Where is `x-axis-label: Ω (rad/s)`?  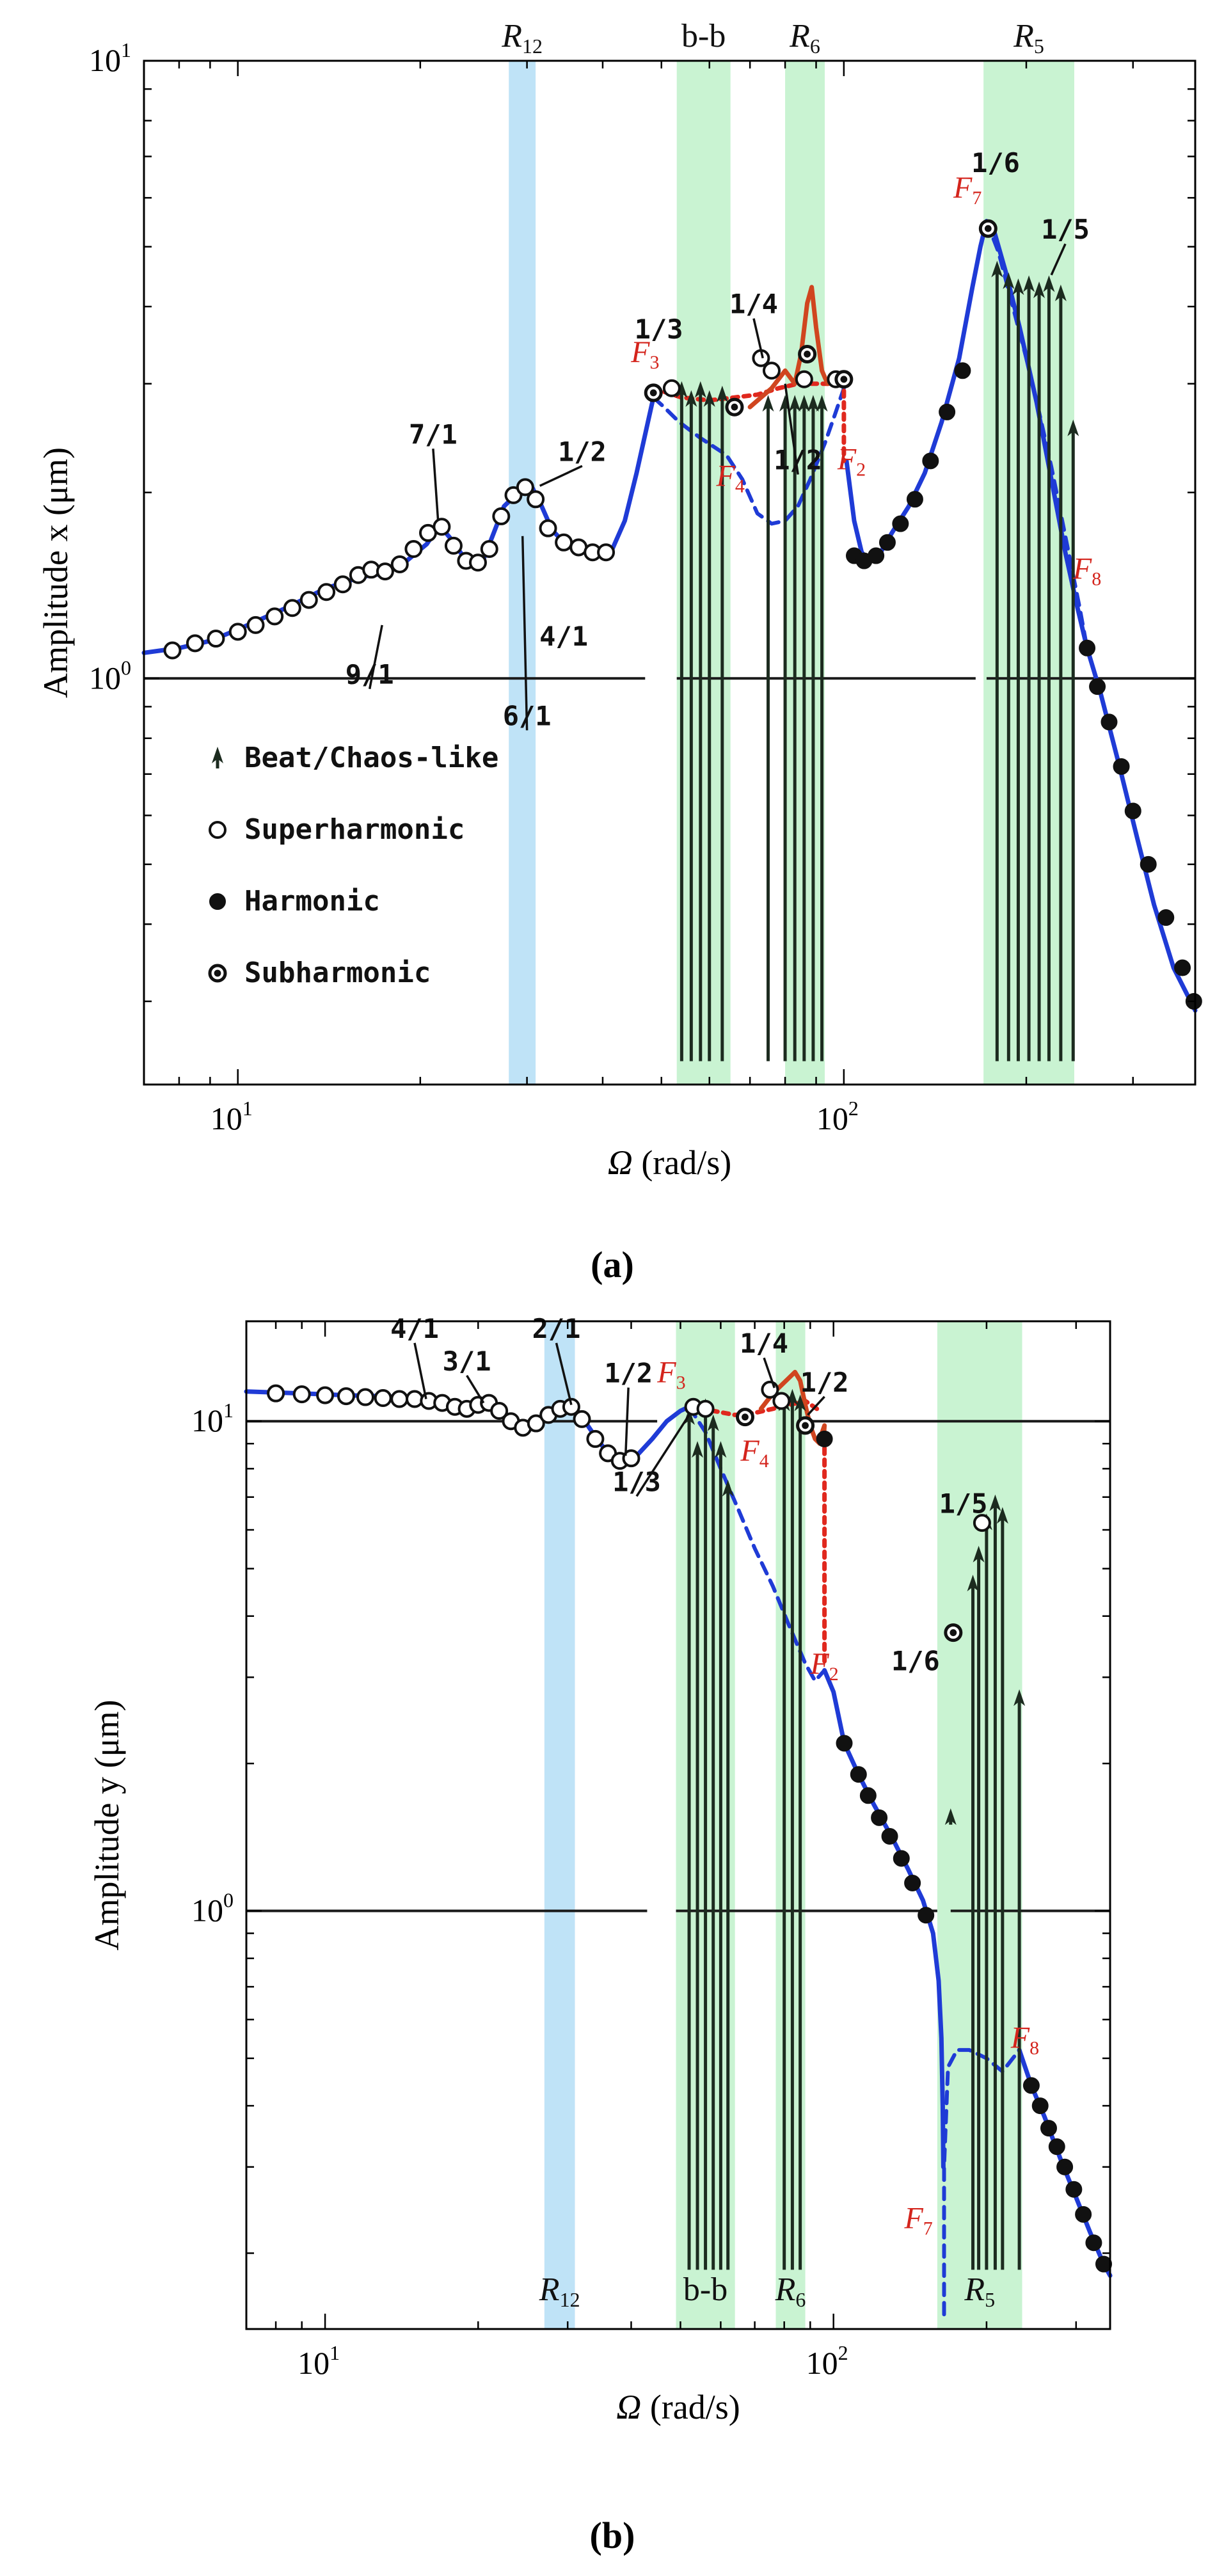
x-axis-label: Ω (rad/s) is located at coordinates (678, 2407).